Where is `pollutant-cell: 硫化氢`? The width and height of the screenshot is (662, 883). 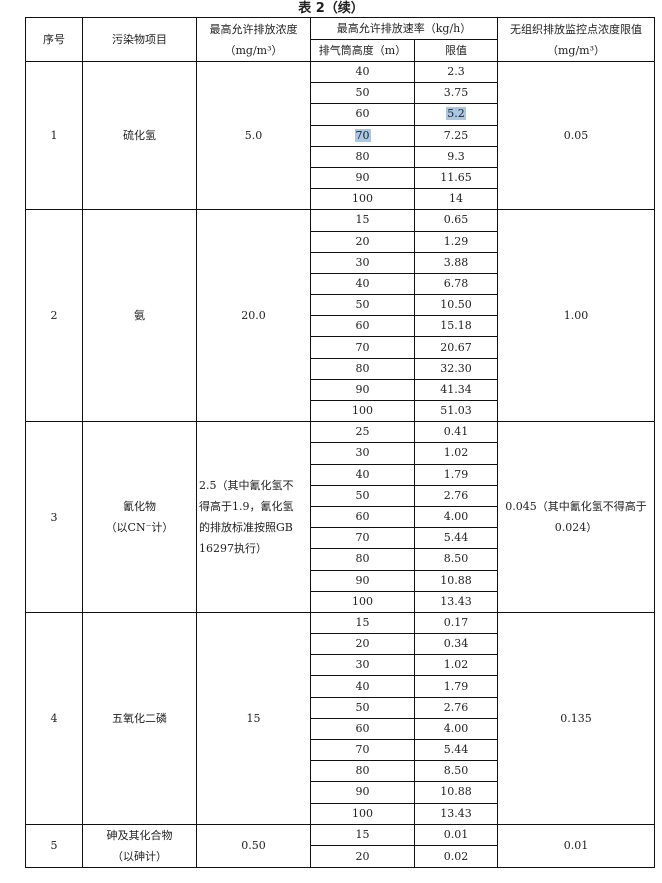
pollutant-cell: 硫化氢 is located at coordinates (139, 135).